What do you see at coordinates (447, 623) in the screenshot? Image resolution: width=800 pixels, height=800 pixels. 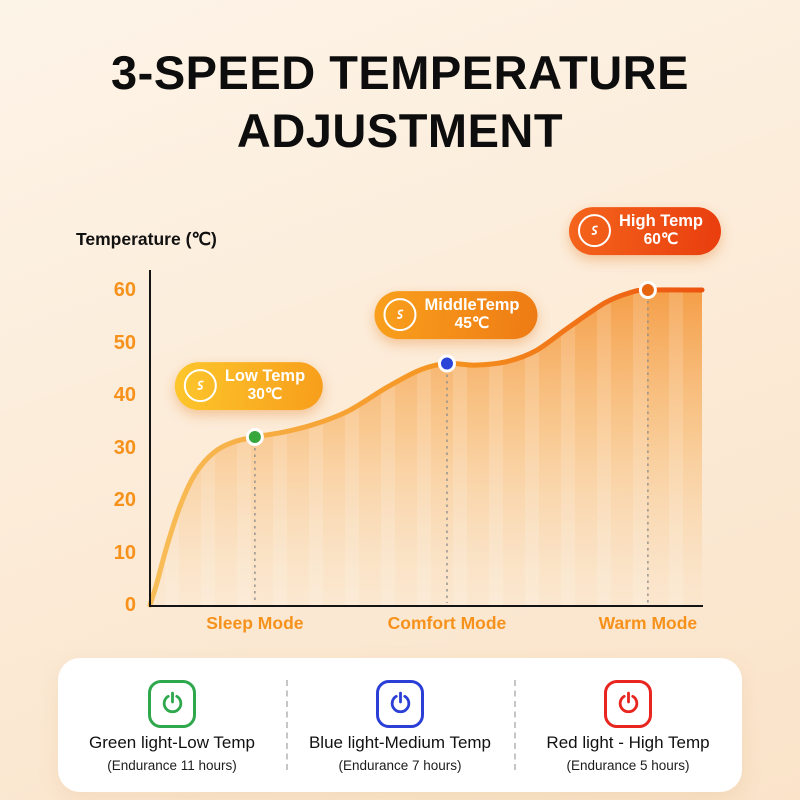 I see `x-axis-label: Comfort Mode` at bounding box center [447, 623].